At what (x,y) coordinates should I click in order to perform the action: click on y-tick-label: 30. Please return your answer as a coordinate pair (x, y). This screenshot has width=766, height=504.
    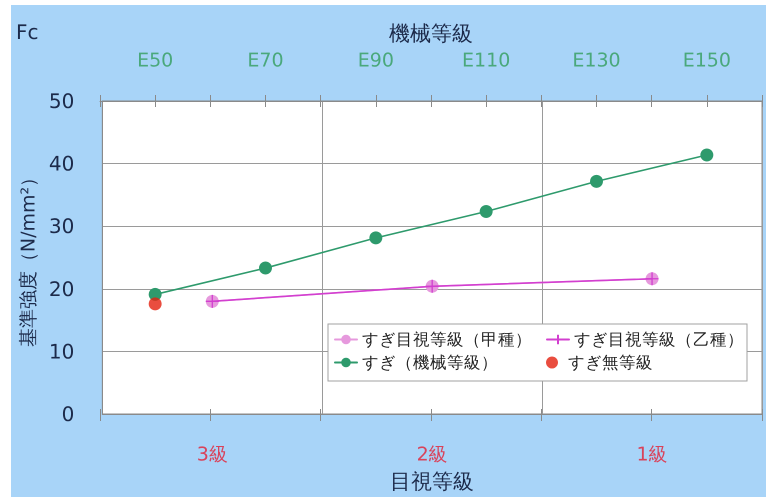
    Looking at the image, I should click on (61, 226).